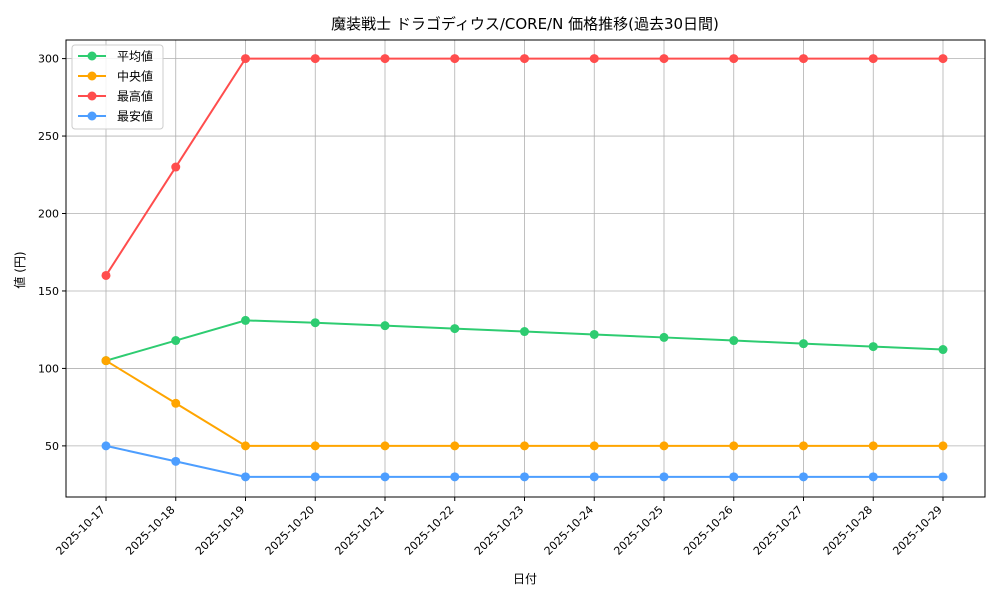  I want to click on x-tick-label: 2025-10-24, so click(569, 530).